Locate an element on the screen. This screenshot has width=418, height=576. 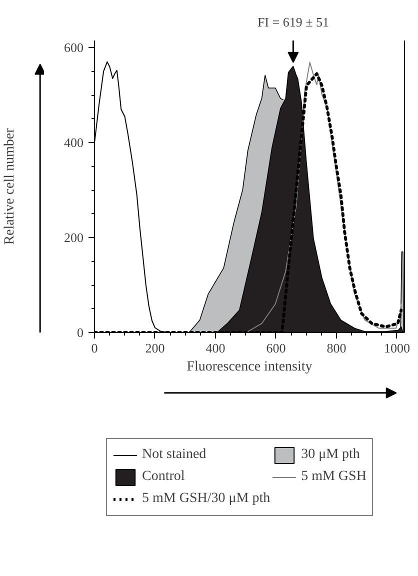
legend-label: Control is located at coordinates (163, 477).